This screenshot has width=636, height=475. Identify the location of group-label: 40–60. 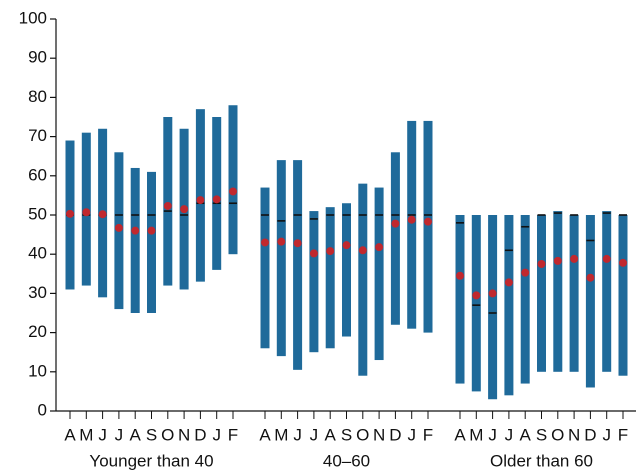
(346, 460).